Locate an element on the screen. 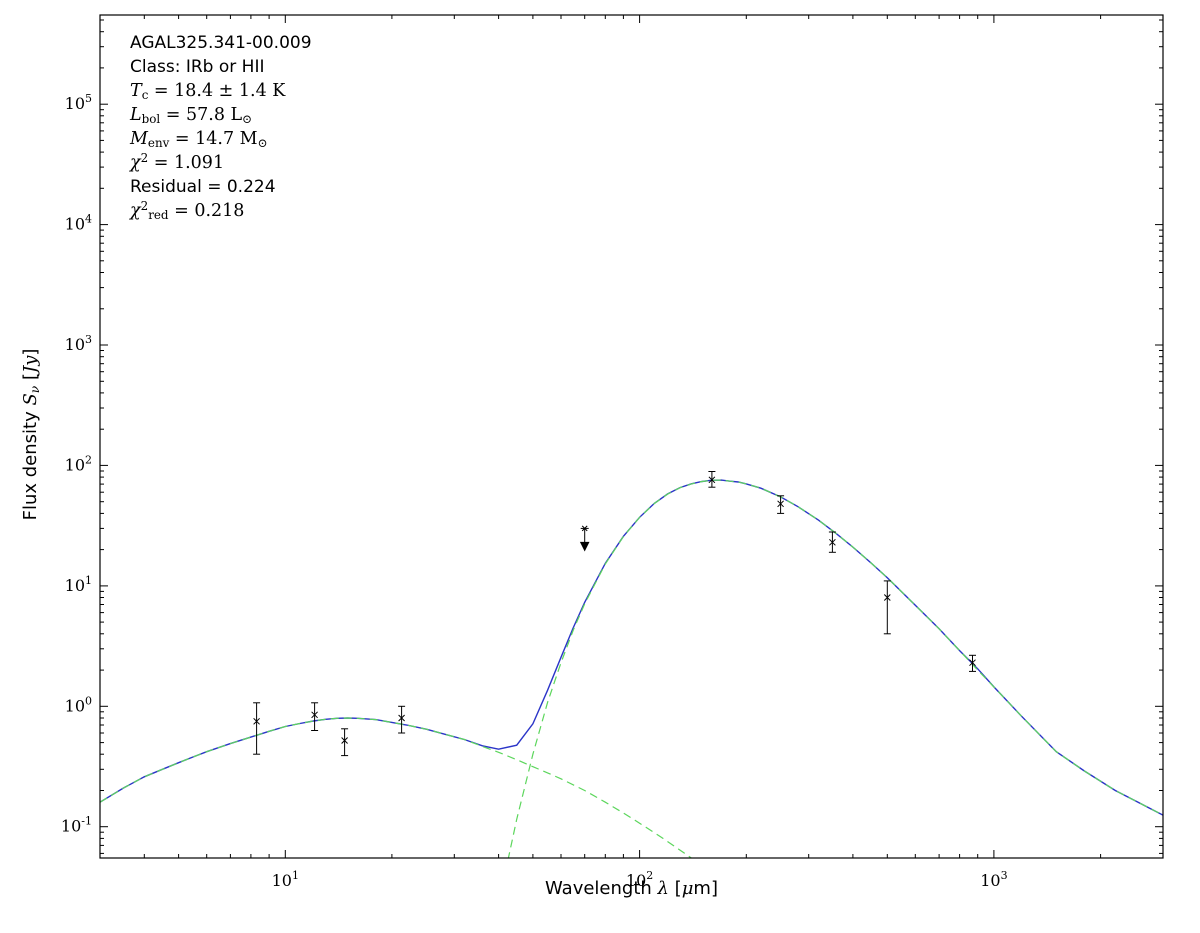 The width and height of the screenshot is (1200, 933). annotation-line: Class: IRb or HII is located at coordinates (197, 67).